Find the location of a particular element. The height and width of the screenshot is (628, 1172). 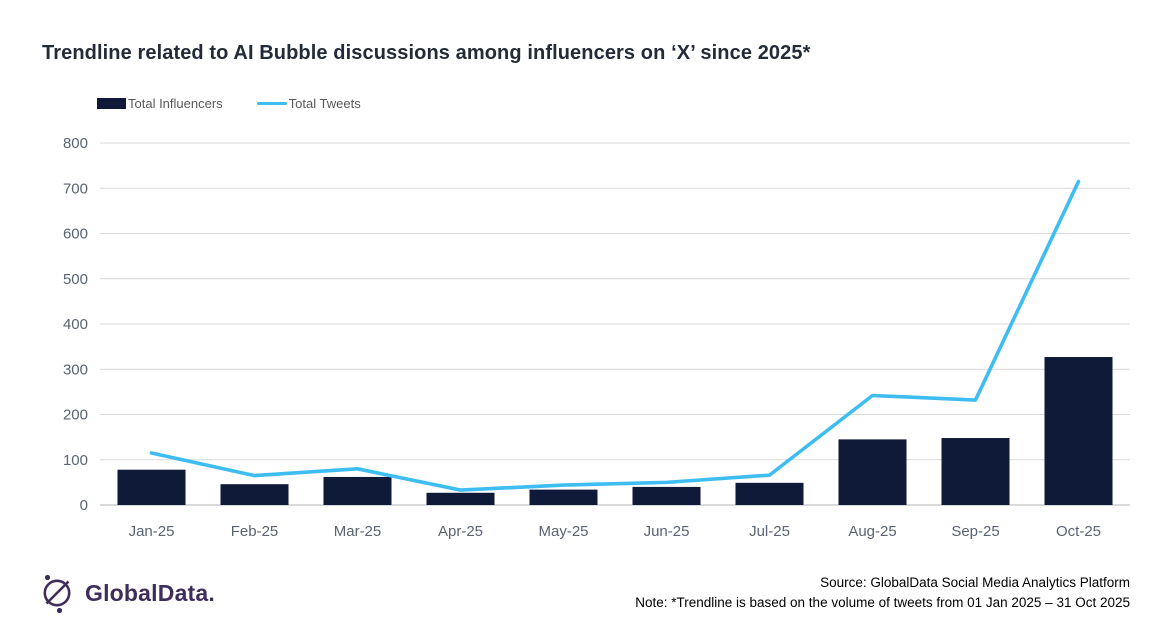

x-axis-label-jun-25: Jun-25 is located at coordinates (667, 531).